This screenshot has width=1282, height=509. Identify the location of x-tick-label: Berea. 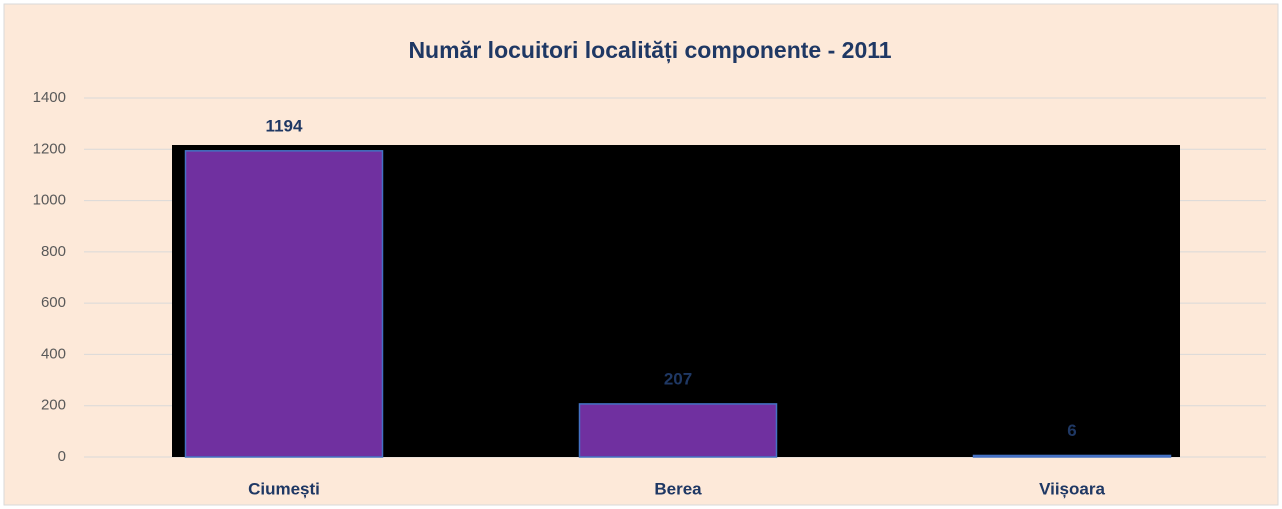
(678, 488).